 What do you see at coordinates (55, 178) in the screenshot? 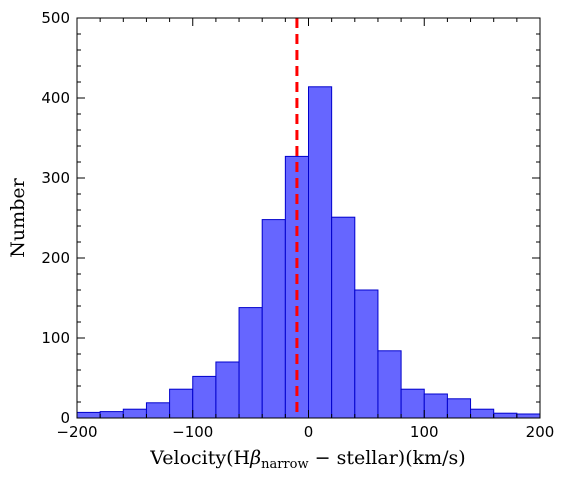
I see `y-tick-label: 300` at bounding box center [55, 178].